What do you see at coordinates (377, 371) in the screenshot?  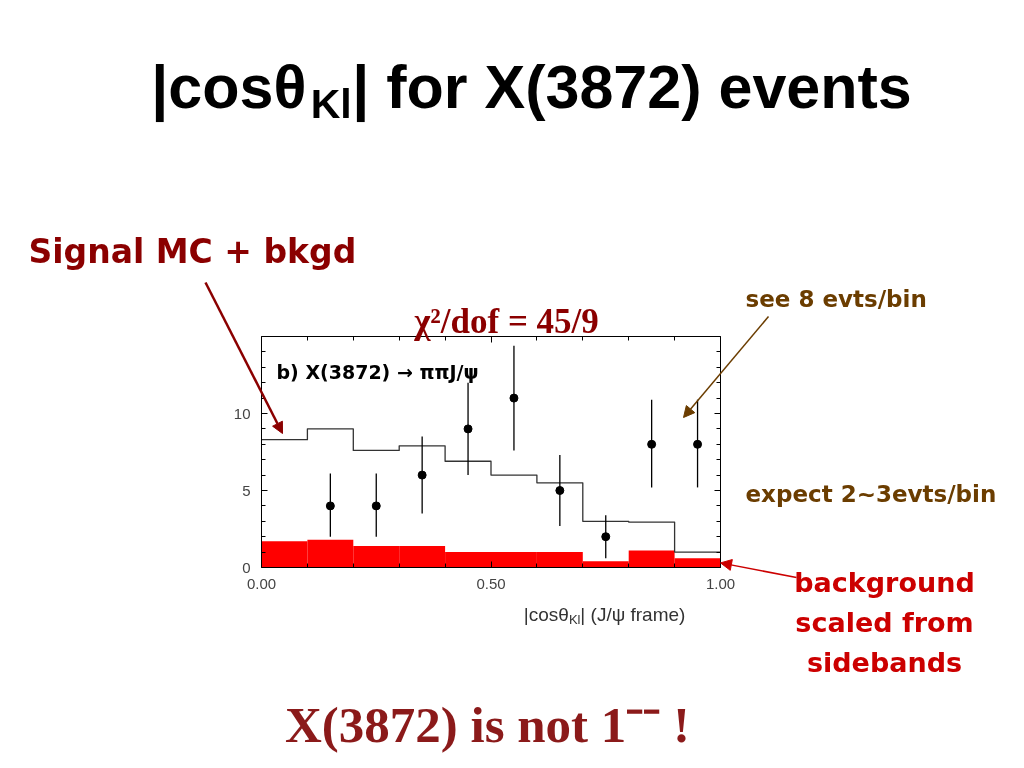 I see `annotation: b) X(3872) → ππJ/ψ` at bounding box center [377, 371].